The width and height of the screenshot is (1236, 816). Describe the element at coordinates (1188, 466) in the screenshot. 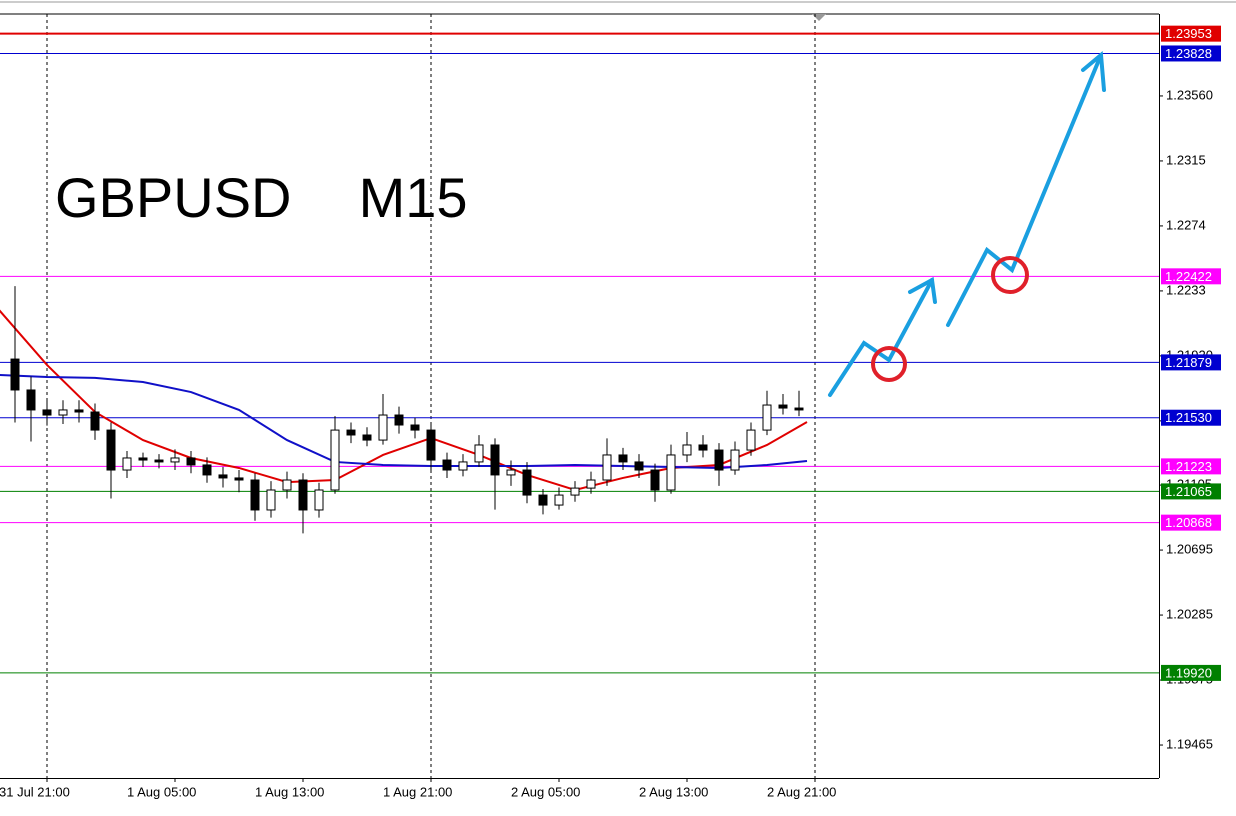

I see `level-label: 1.21223` at that location.